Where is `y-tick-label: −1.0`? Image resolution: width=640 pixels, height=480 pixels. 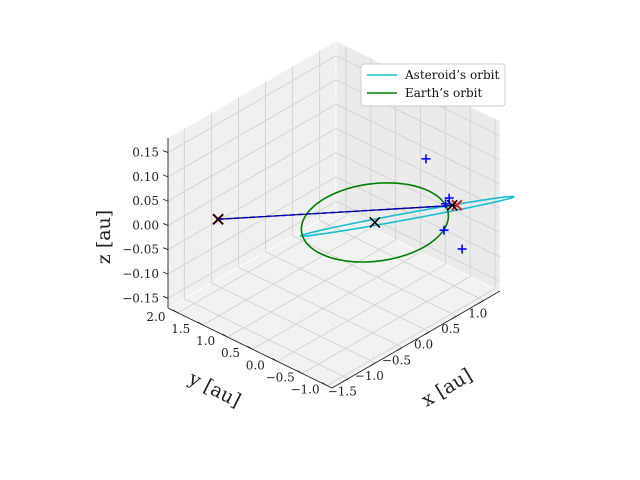
y-tick-label: −1.0 is located at coordinates (304, 390).